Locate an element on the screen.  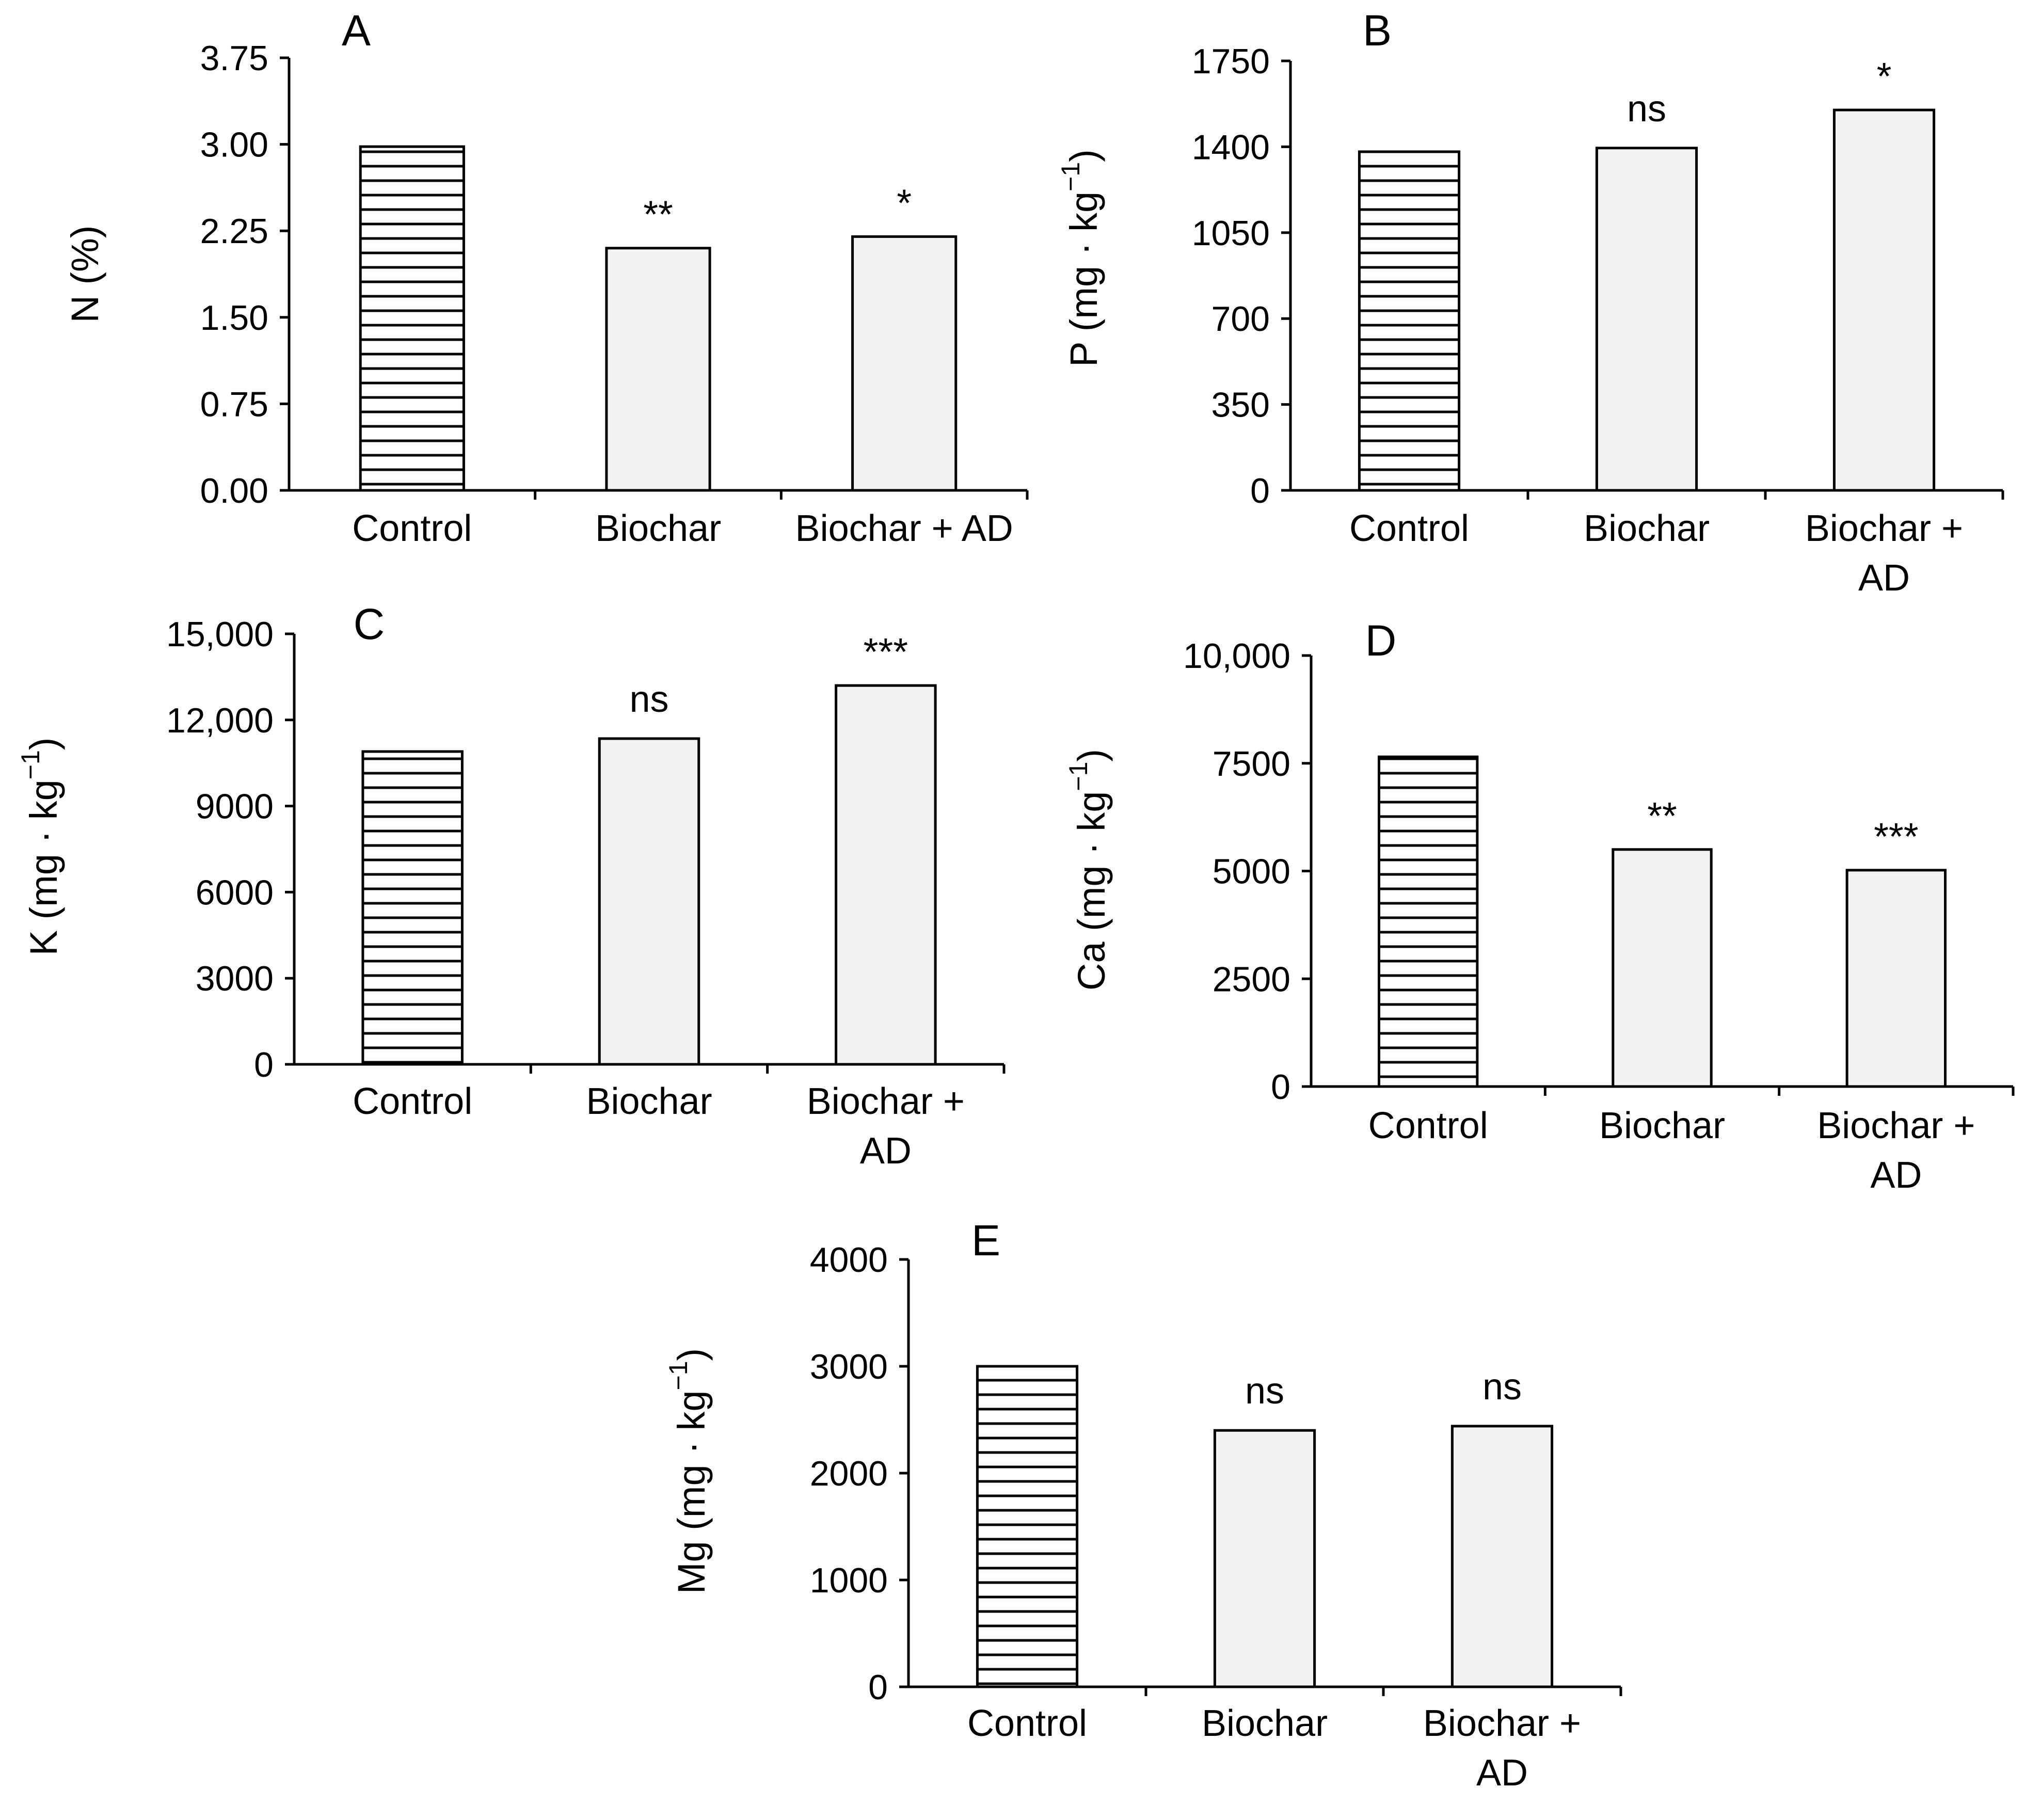
y-axis-label: Mg (mg · kg−1) is located at coordinates (688, 1471).